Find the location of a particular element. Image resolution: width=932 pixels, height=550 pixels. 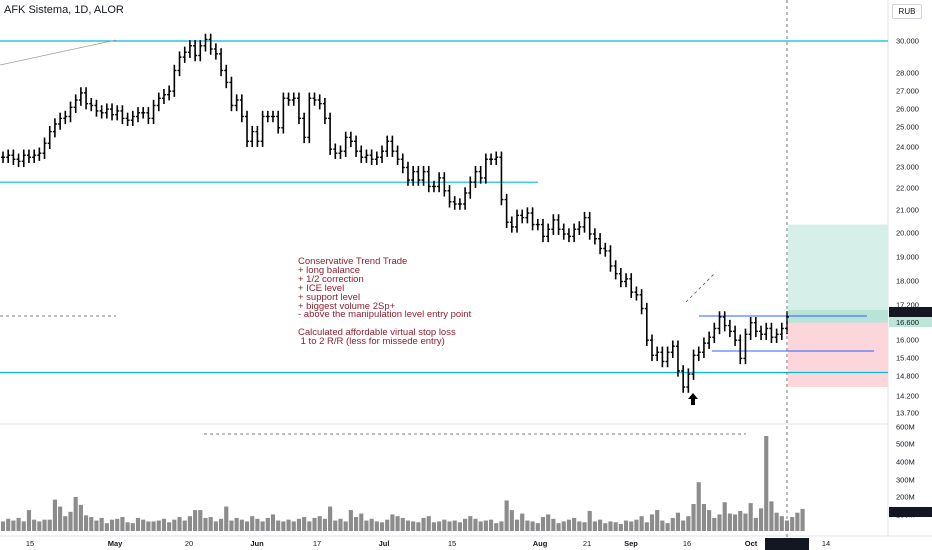

currency-selector: RUB is located at coordinates (907, 11).